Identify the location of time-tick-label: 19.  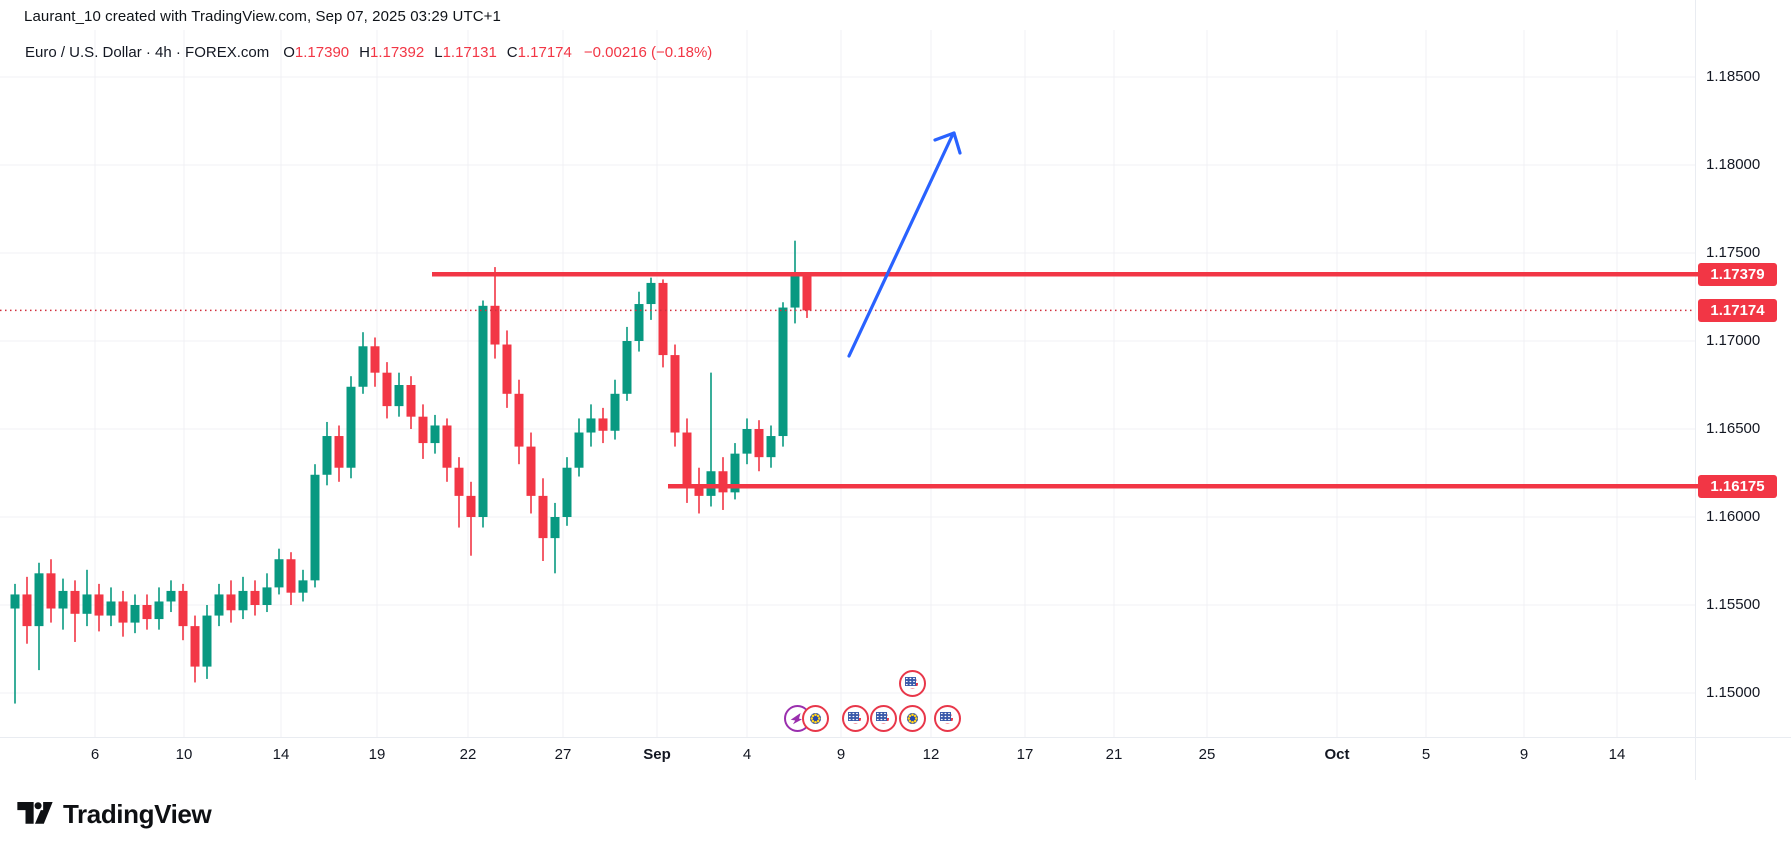
(377, 754).